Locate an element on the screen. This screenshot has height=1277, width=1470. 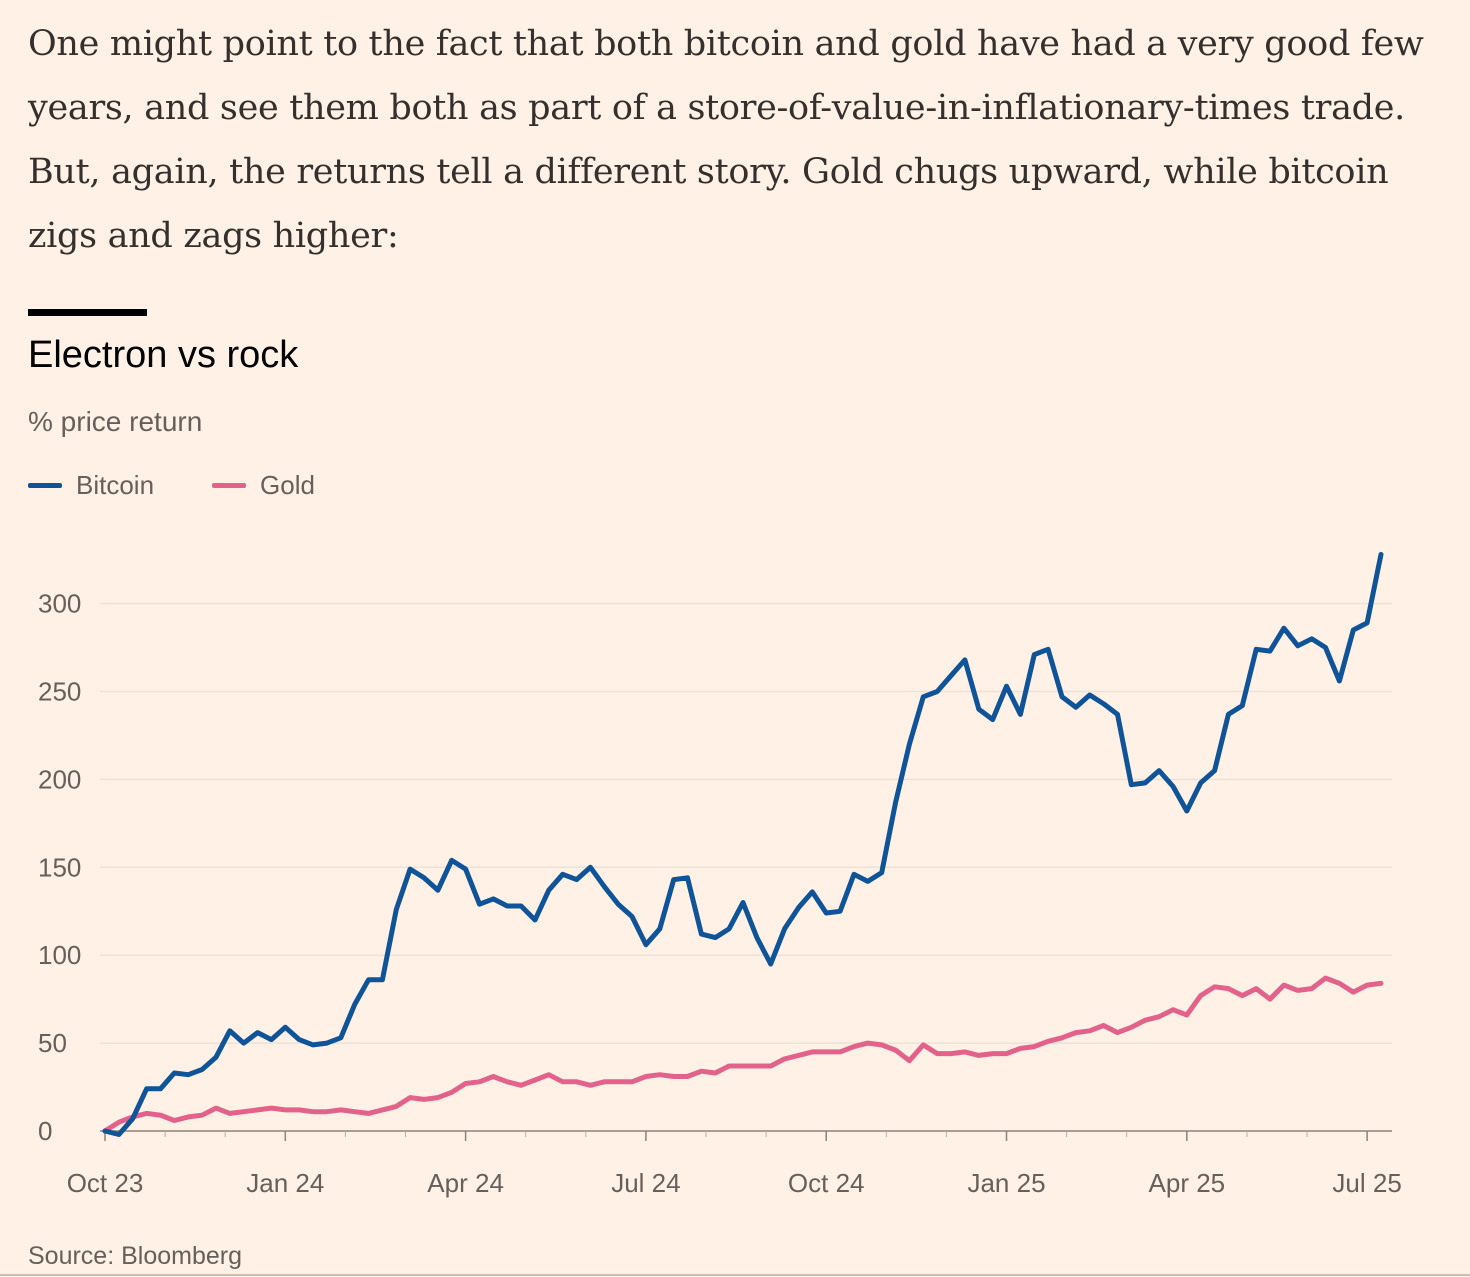
chart-source: Source: Bloomberg is located at coordinates (135, 1256).